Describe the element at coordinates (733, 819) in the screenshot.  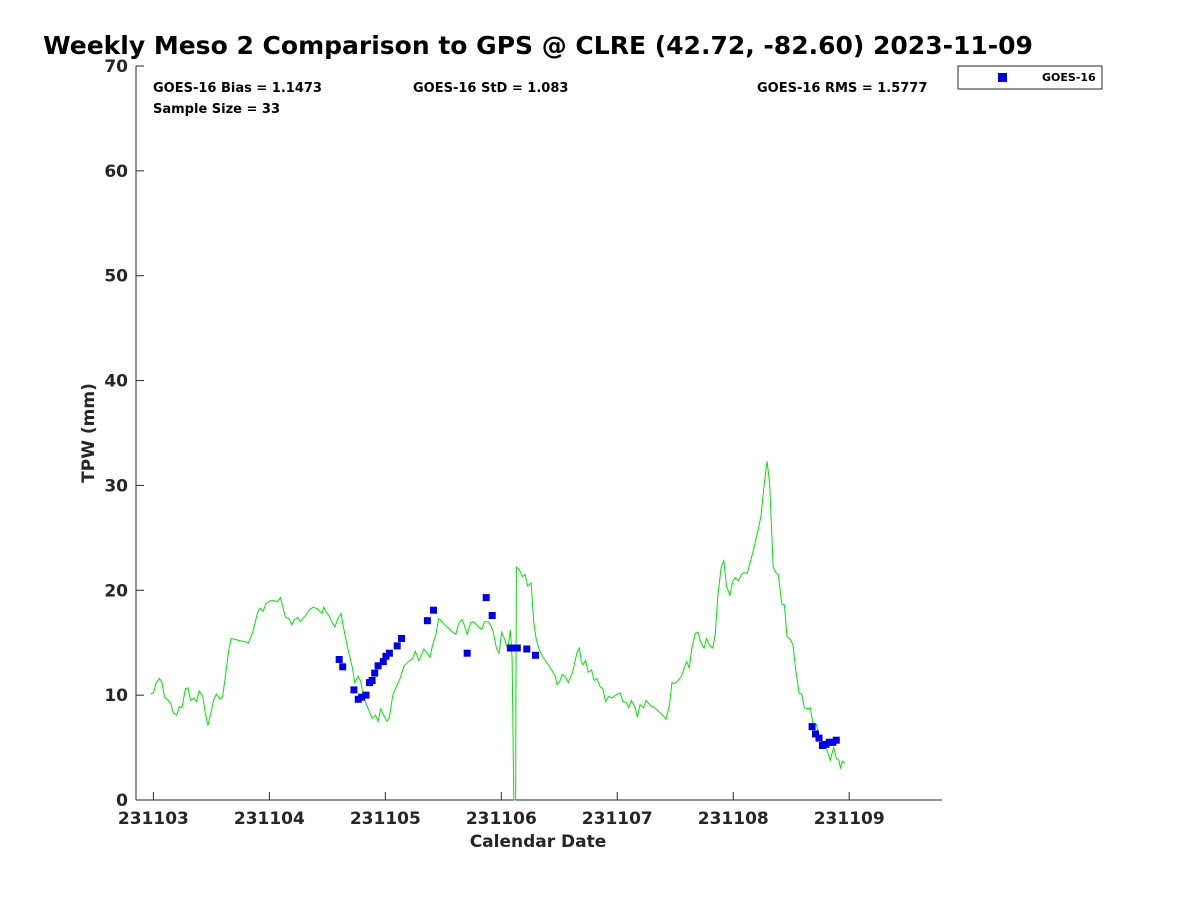
I see `x-tick-label: 231108` at that location.